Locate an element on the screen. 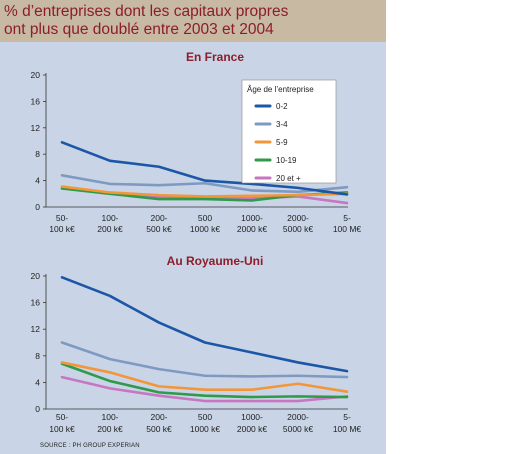 This screenshot has width=516, height=454. legend-item-label: 0-2 is located at coordinates (282, 106).